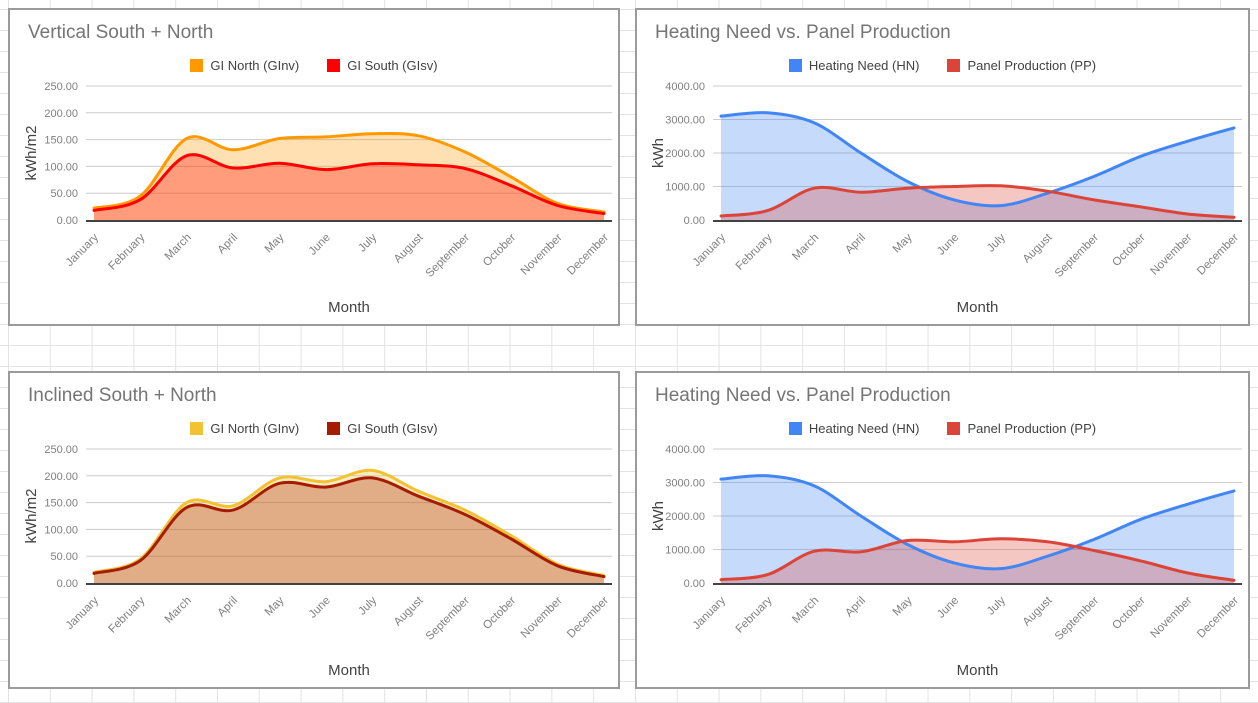  What do you see at coordinates (61, 477) in the screenshot?
I see `y-tick-label: 200.00` at bounding box center [61, 477].